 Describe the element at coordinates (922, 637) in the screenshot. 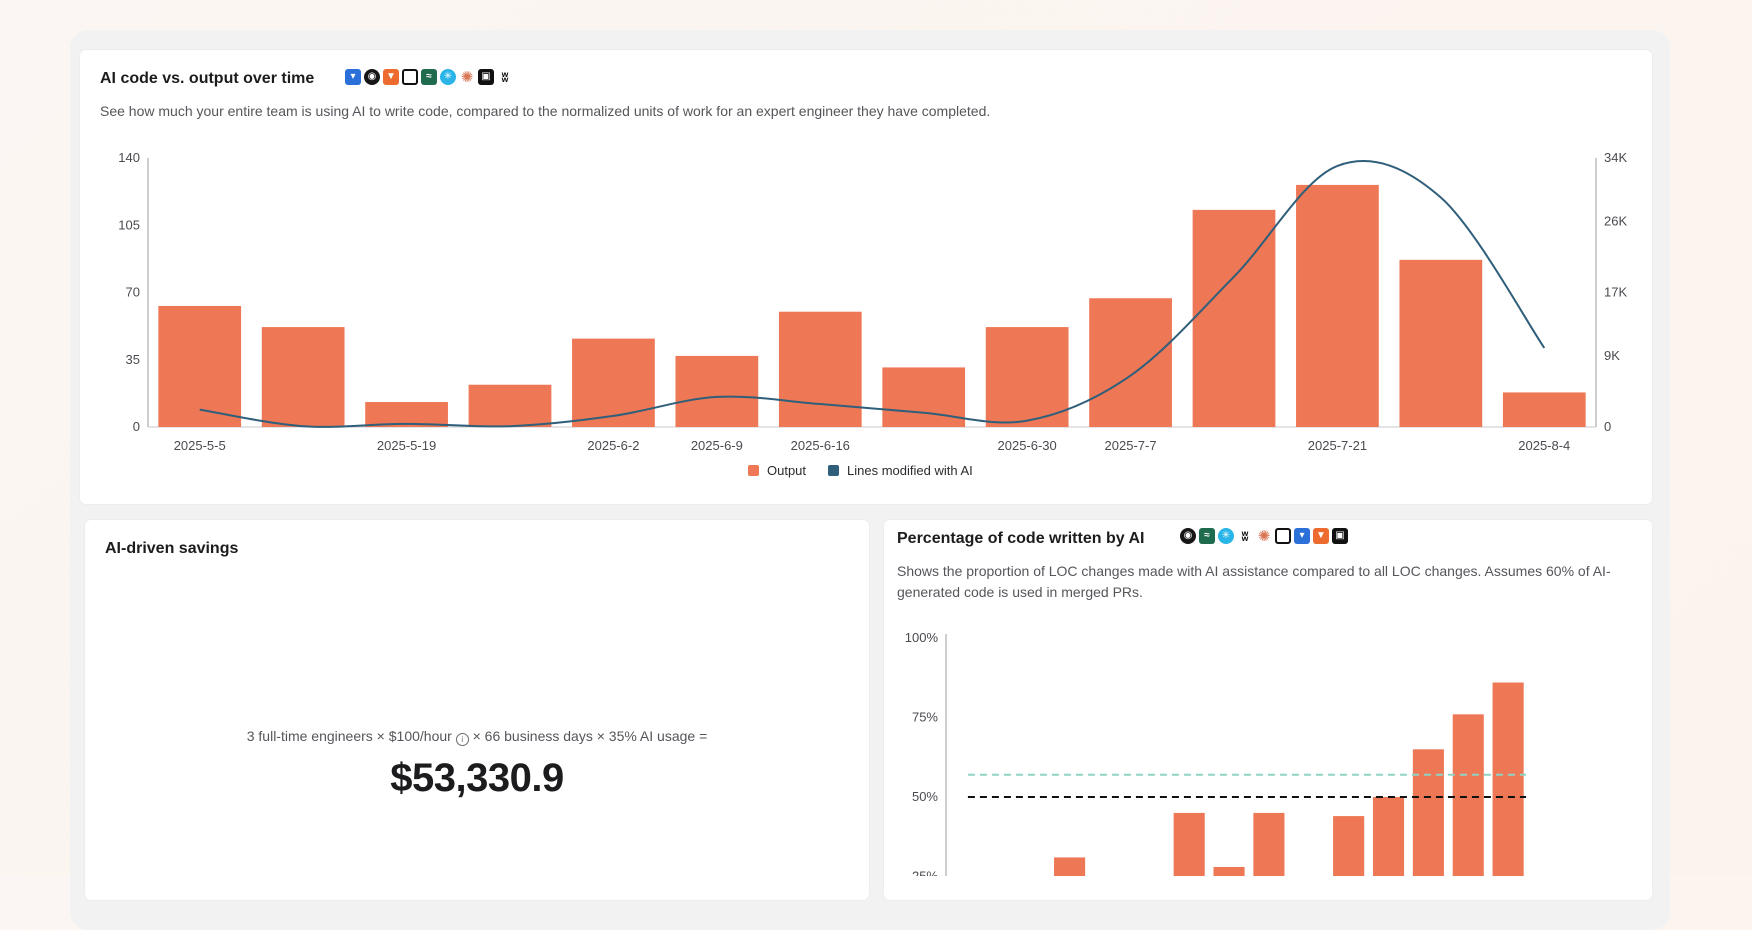

I see `pct-y-tick-label: 100%` at that location.